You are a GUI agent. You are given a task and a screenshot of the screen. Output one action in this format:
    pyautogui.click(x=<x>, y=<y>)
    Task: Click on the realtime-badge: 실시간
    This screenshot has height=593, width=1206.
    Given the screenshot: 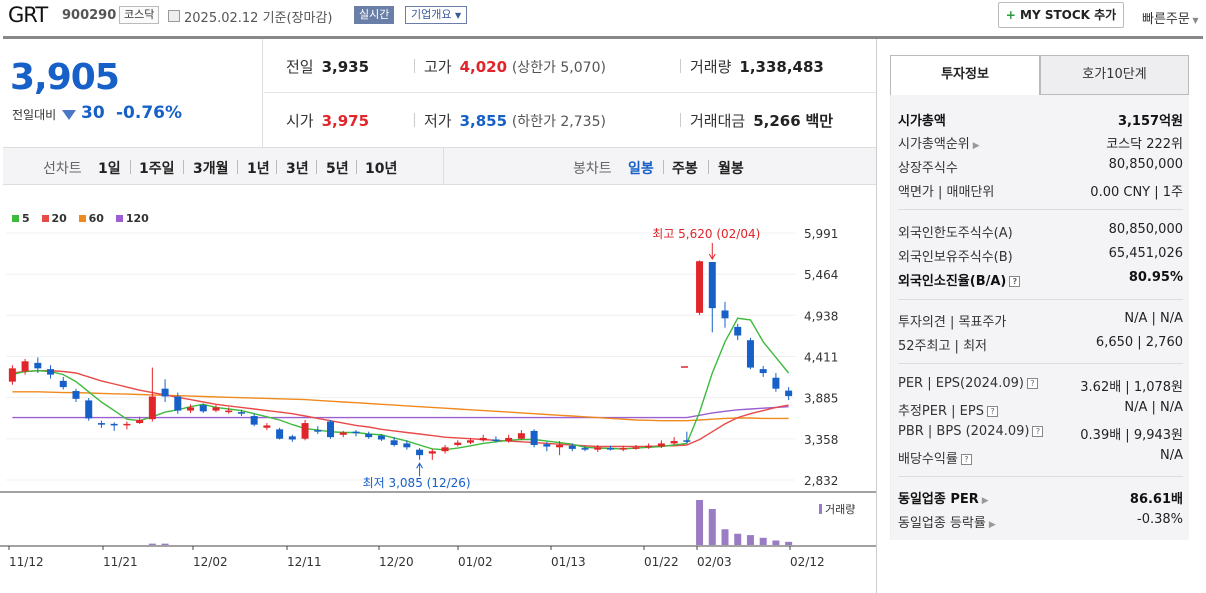 What is the action you would take?
    pyautogui.click(x=374, y=15)
    